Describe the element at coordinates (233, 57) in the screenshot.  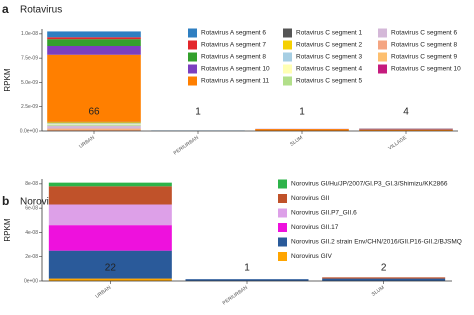
I see `legend-label: Rotavirus A segment 8` at that location.